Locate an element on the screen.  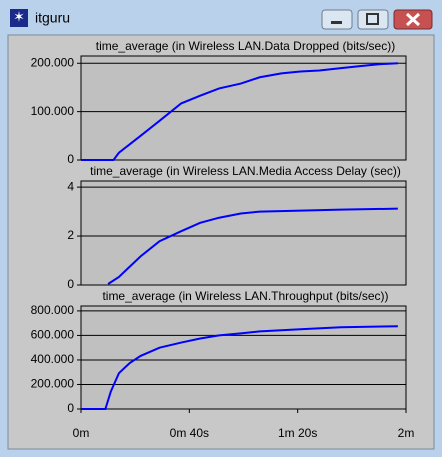
y-tick-label: 800.000 is located at coordinates (53, 310).